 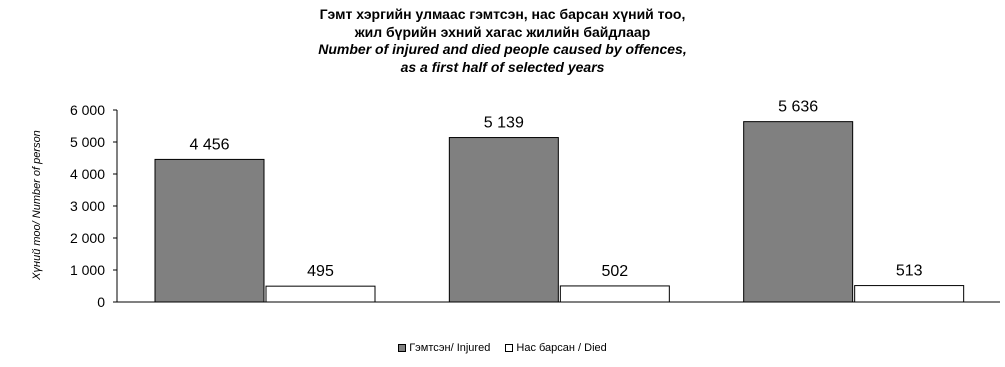 I want to click on y-tick-label: 0, so click(x=101, y=302).